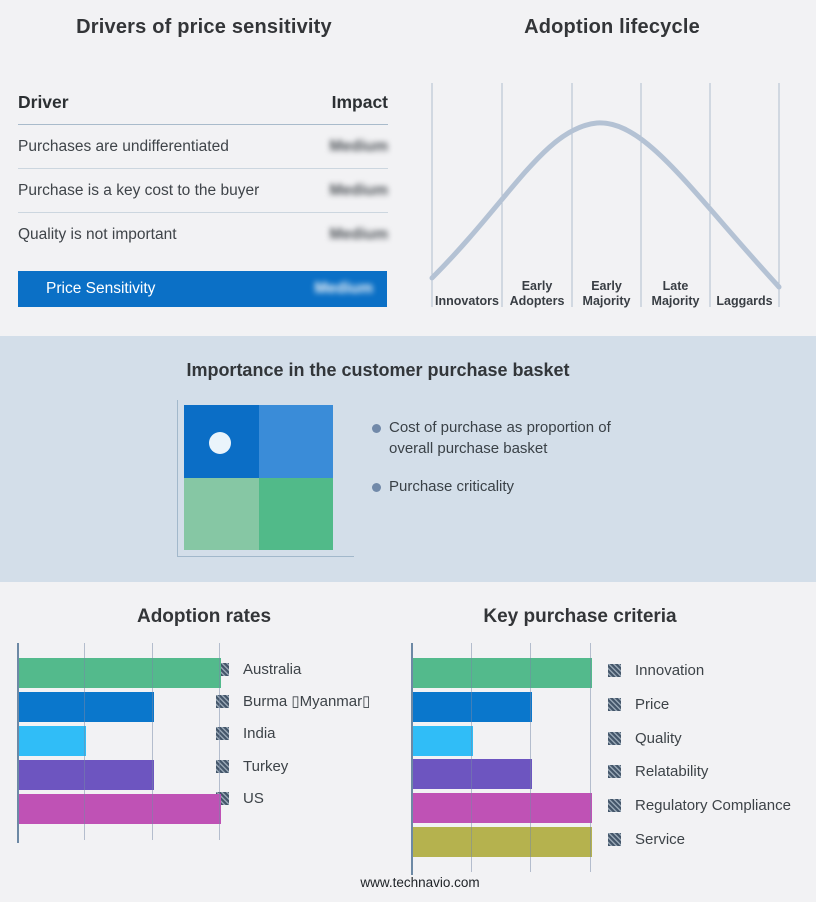 Image resolution: width=816 pixels, height=902 pixels. I want to click on footer-link: www.technavio.com, so click(420, 882).